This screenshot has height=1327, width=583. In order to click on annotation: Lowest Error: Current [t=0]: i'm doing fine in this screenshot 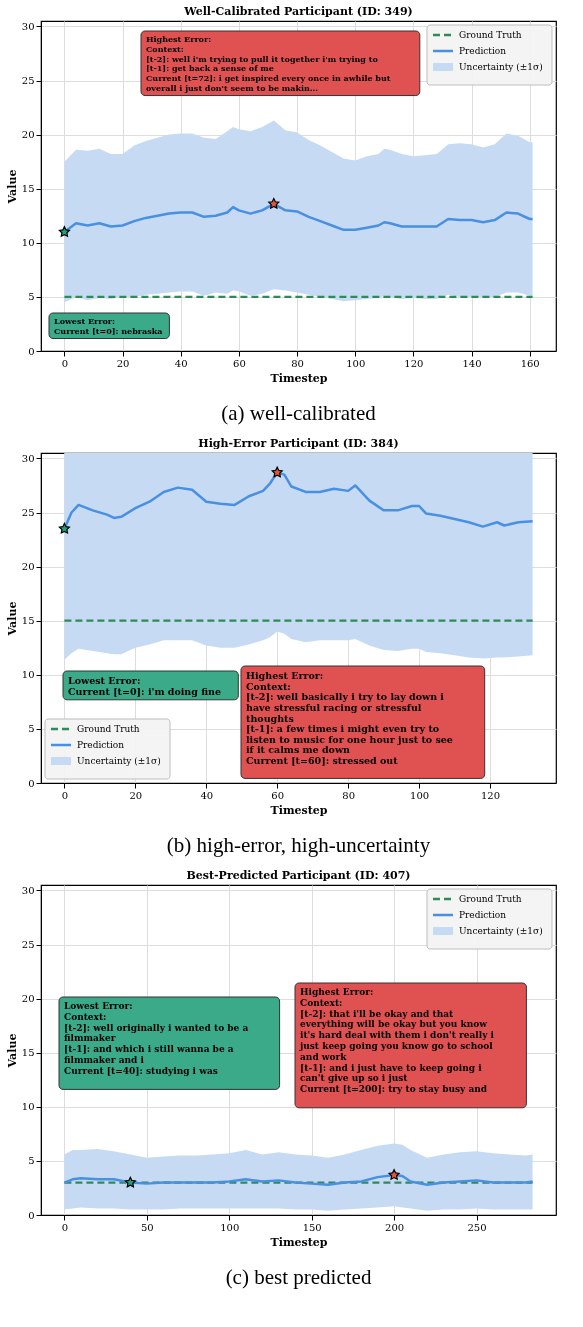, I will do `click(145, 686)`.